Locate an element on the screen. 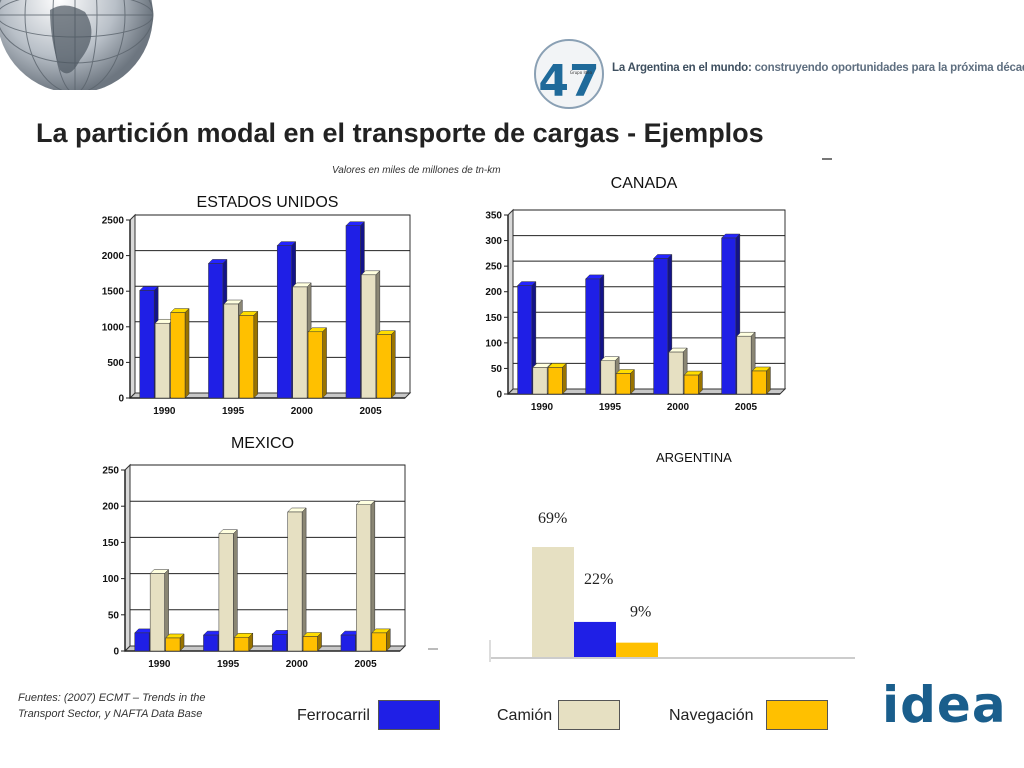 The height and width of the screenshot is (768, 1024). sources-line-1: Fuentes: (2007) ECMT – Trends in the is located at coordinates (112, 698).